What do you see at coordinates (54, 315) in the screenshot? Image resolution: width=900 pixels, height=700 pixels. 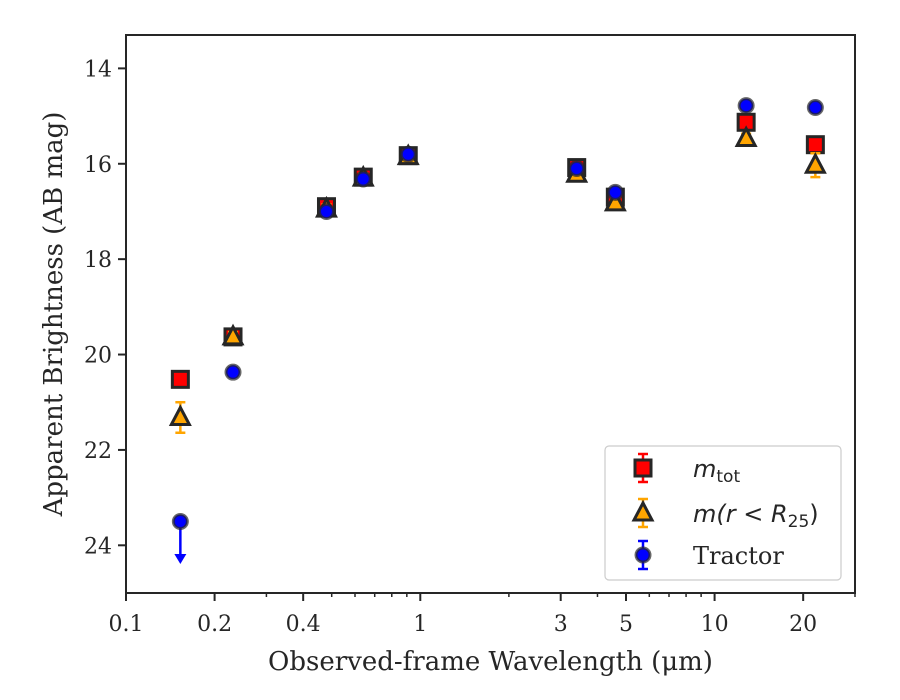 I see `y-axis-label: Apparent Brightness (AB mag)` at bounding box center [54, 315].